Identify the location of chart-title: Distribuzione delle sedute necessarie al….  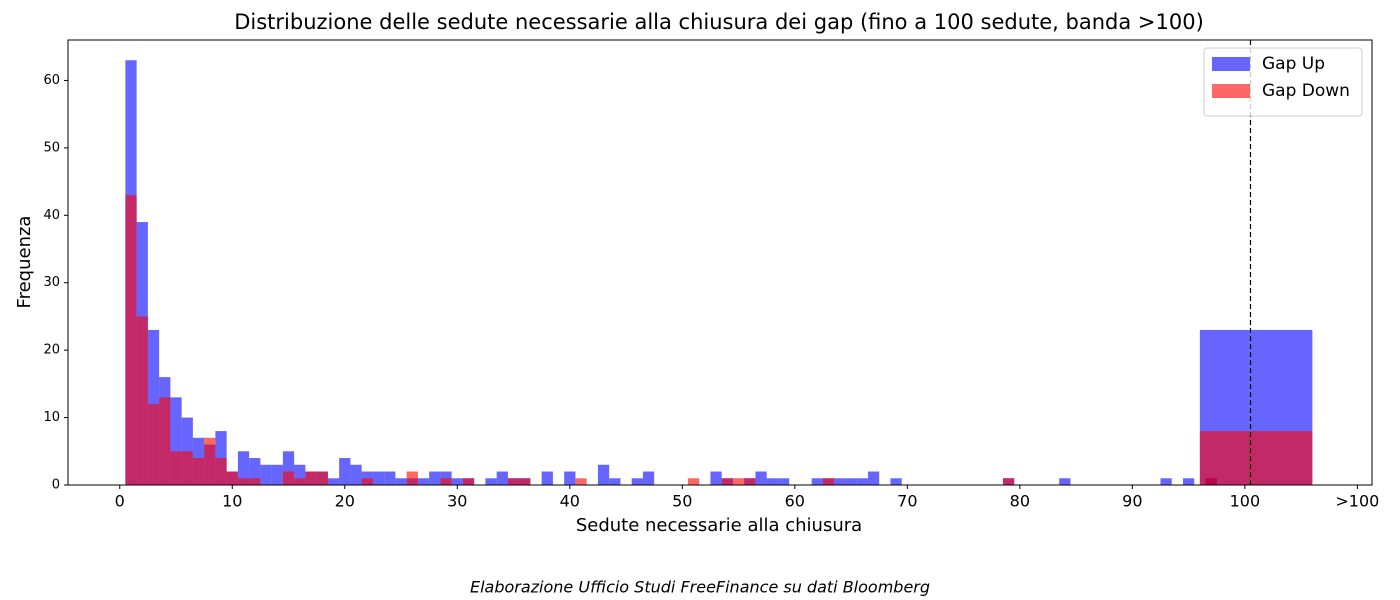
(719, 22).